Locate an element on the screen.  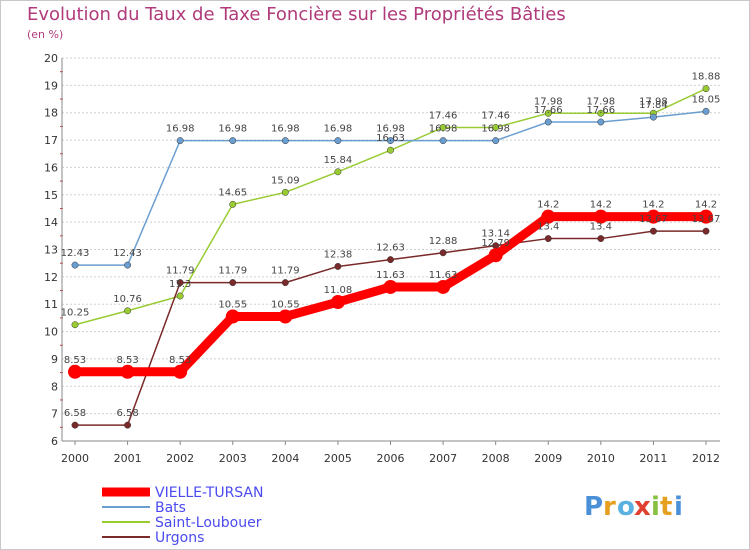
x-tick-label: 2001 is located at coordinates (128, 458).